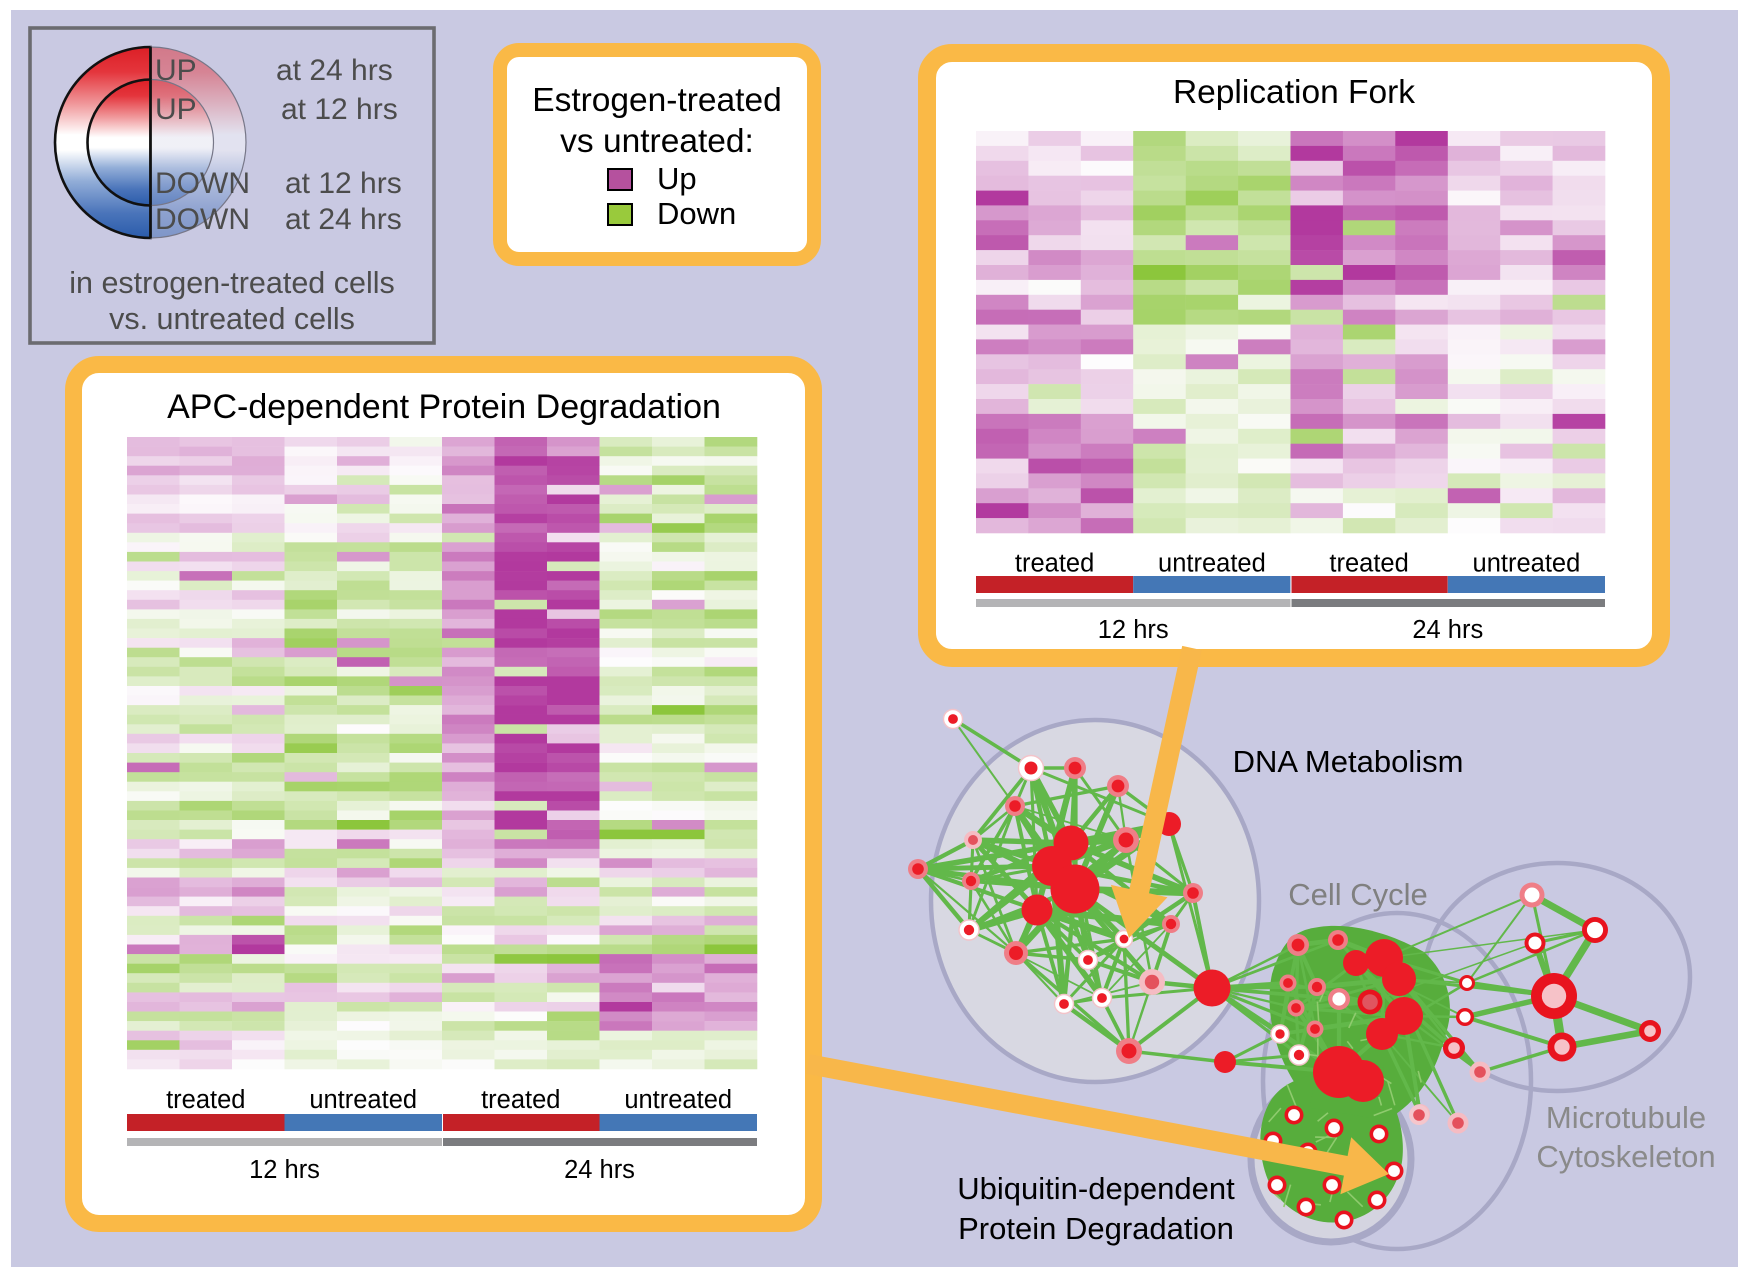 This screenshot has width=1750, height=1279. I want to click on svg-text: Up, so click(677, 178).